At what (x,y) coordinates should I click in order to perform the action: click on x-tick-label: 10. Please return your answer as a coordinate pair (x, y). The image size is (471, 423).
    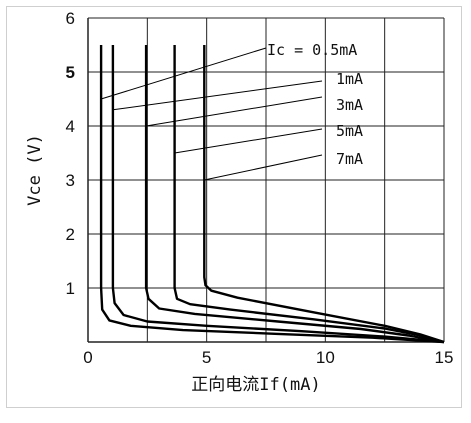
    Looking at the image, I should click on (325, 357).